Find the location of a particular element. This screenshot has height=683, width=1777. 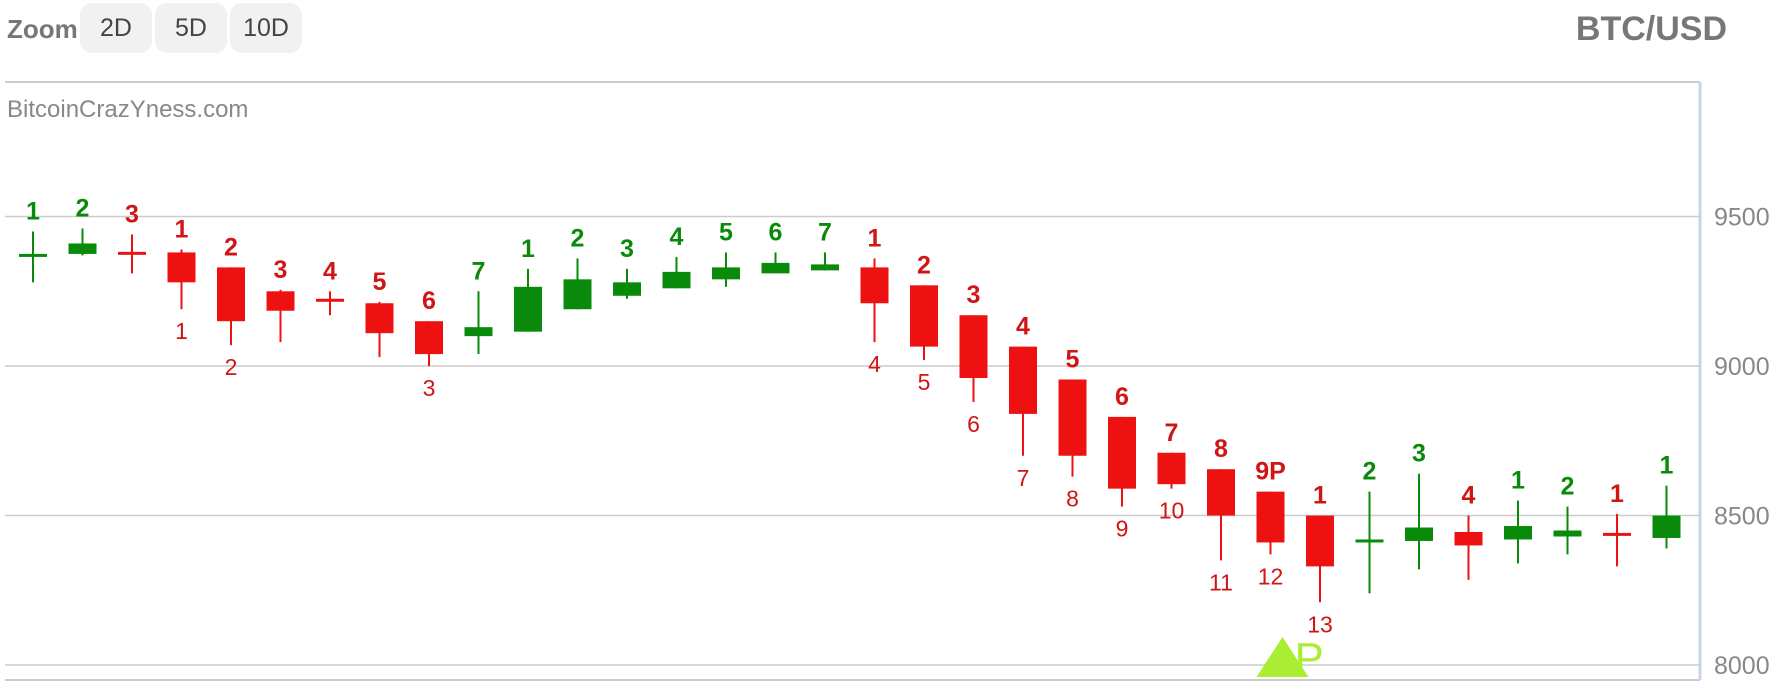

candle-count-label: 8 is located at coordinates (1221, 449).